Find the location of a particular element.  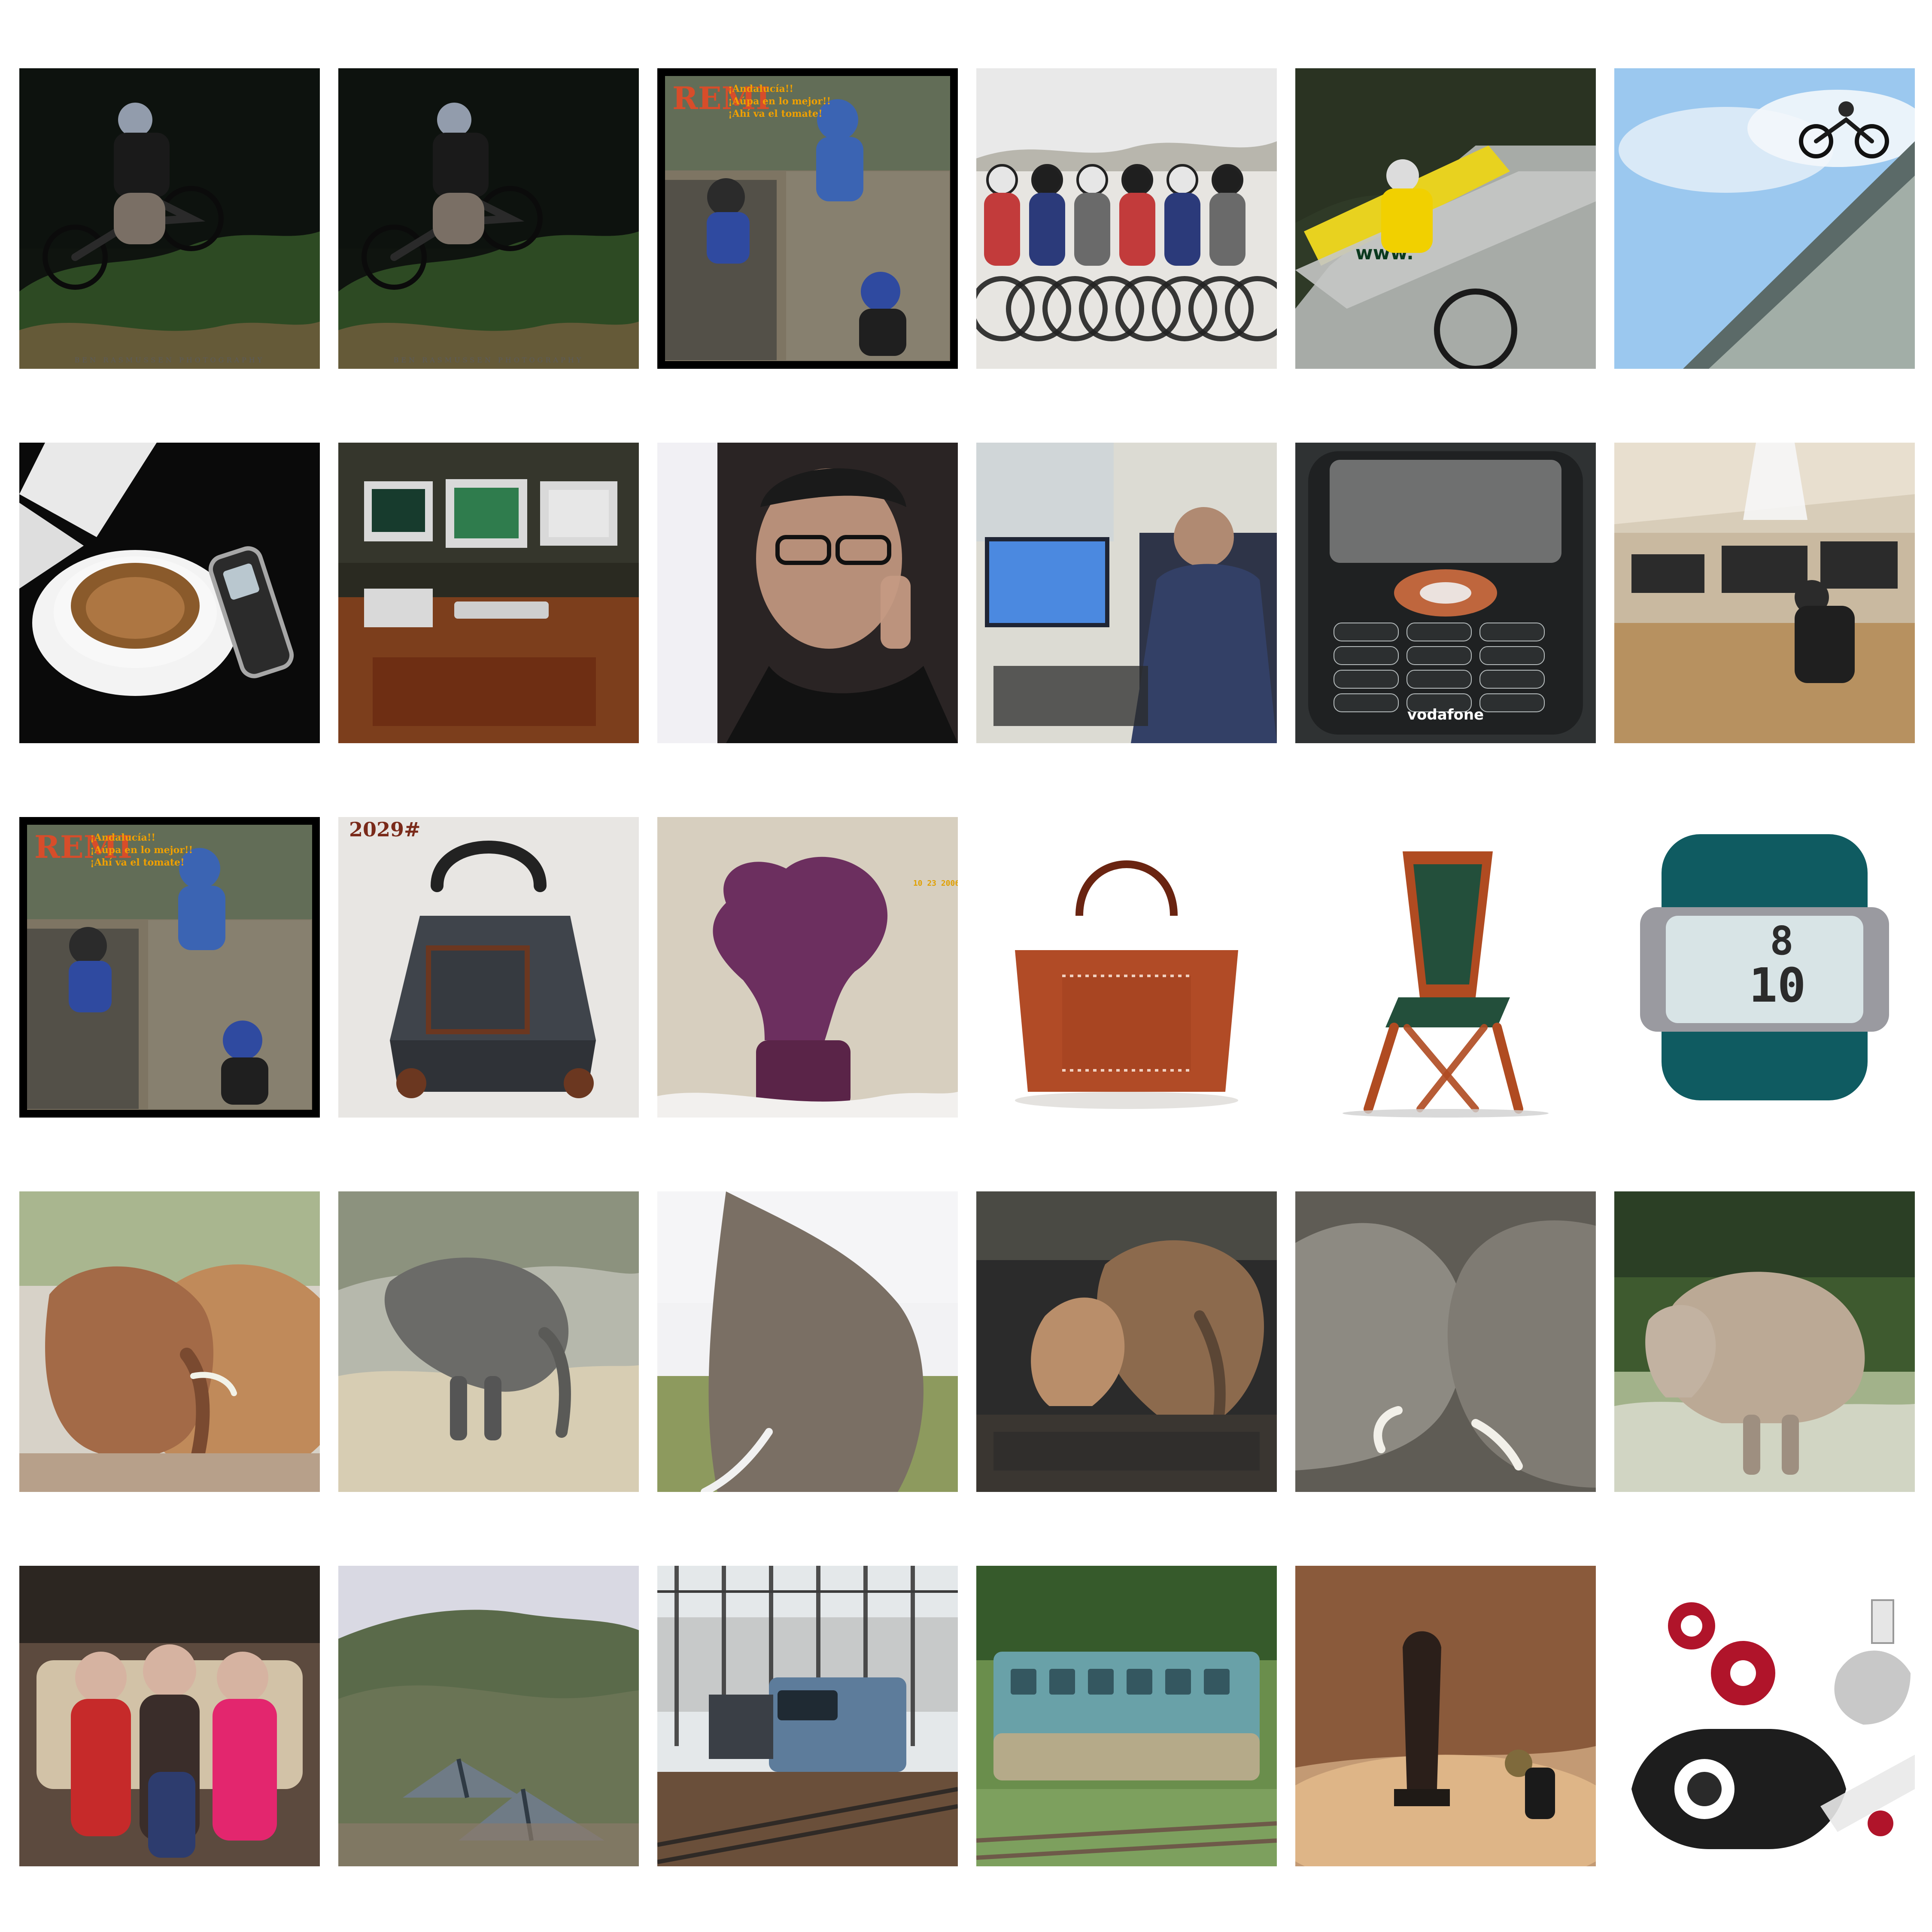

image-tile-watch: 8 10 is located at coordinates (1764, 968).